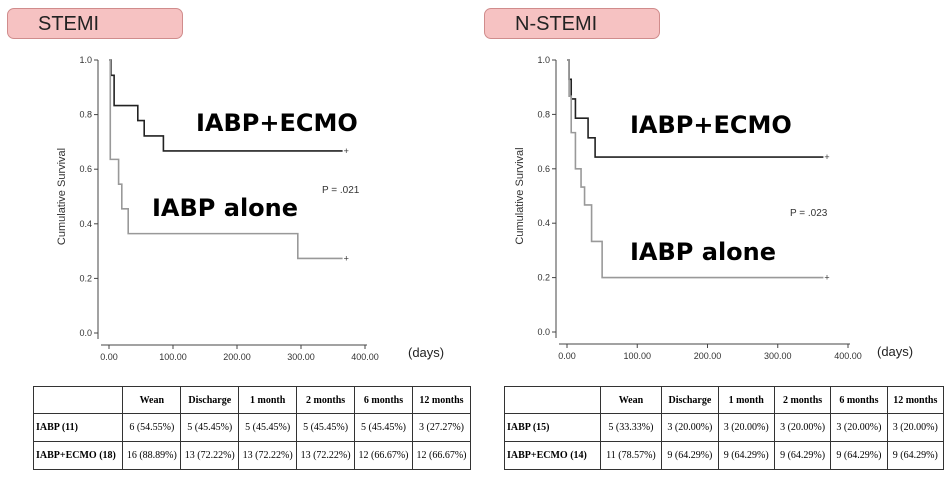 The height and width of the screenshot is (477, 949). I want to click on stemi-tag: STEMI, so click(95, 23).